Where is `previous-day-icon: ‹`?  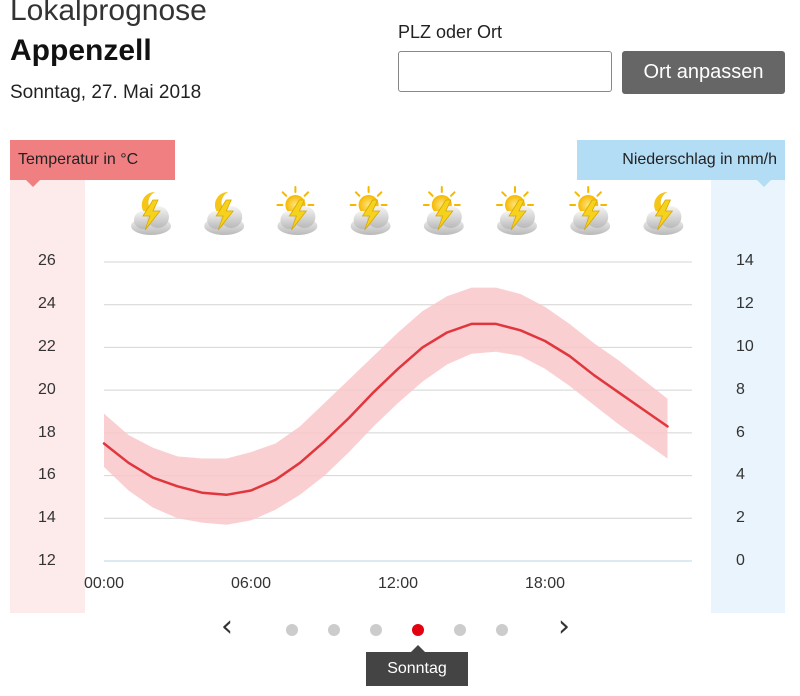 previous-day-icon: ‹ is located at coordinates (227, 626).